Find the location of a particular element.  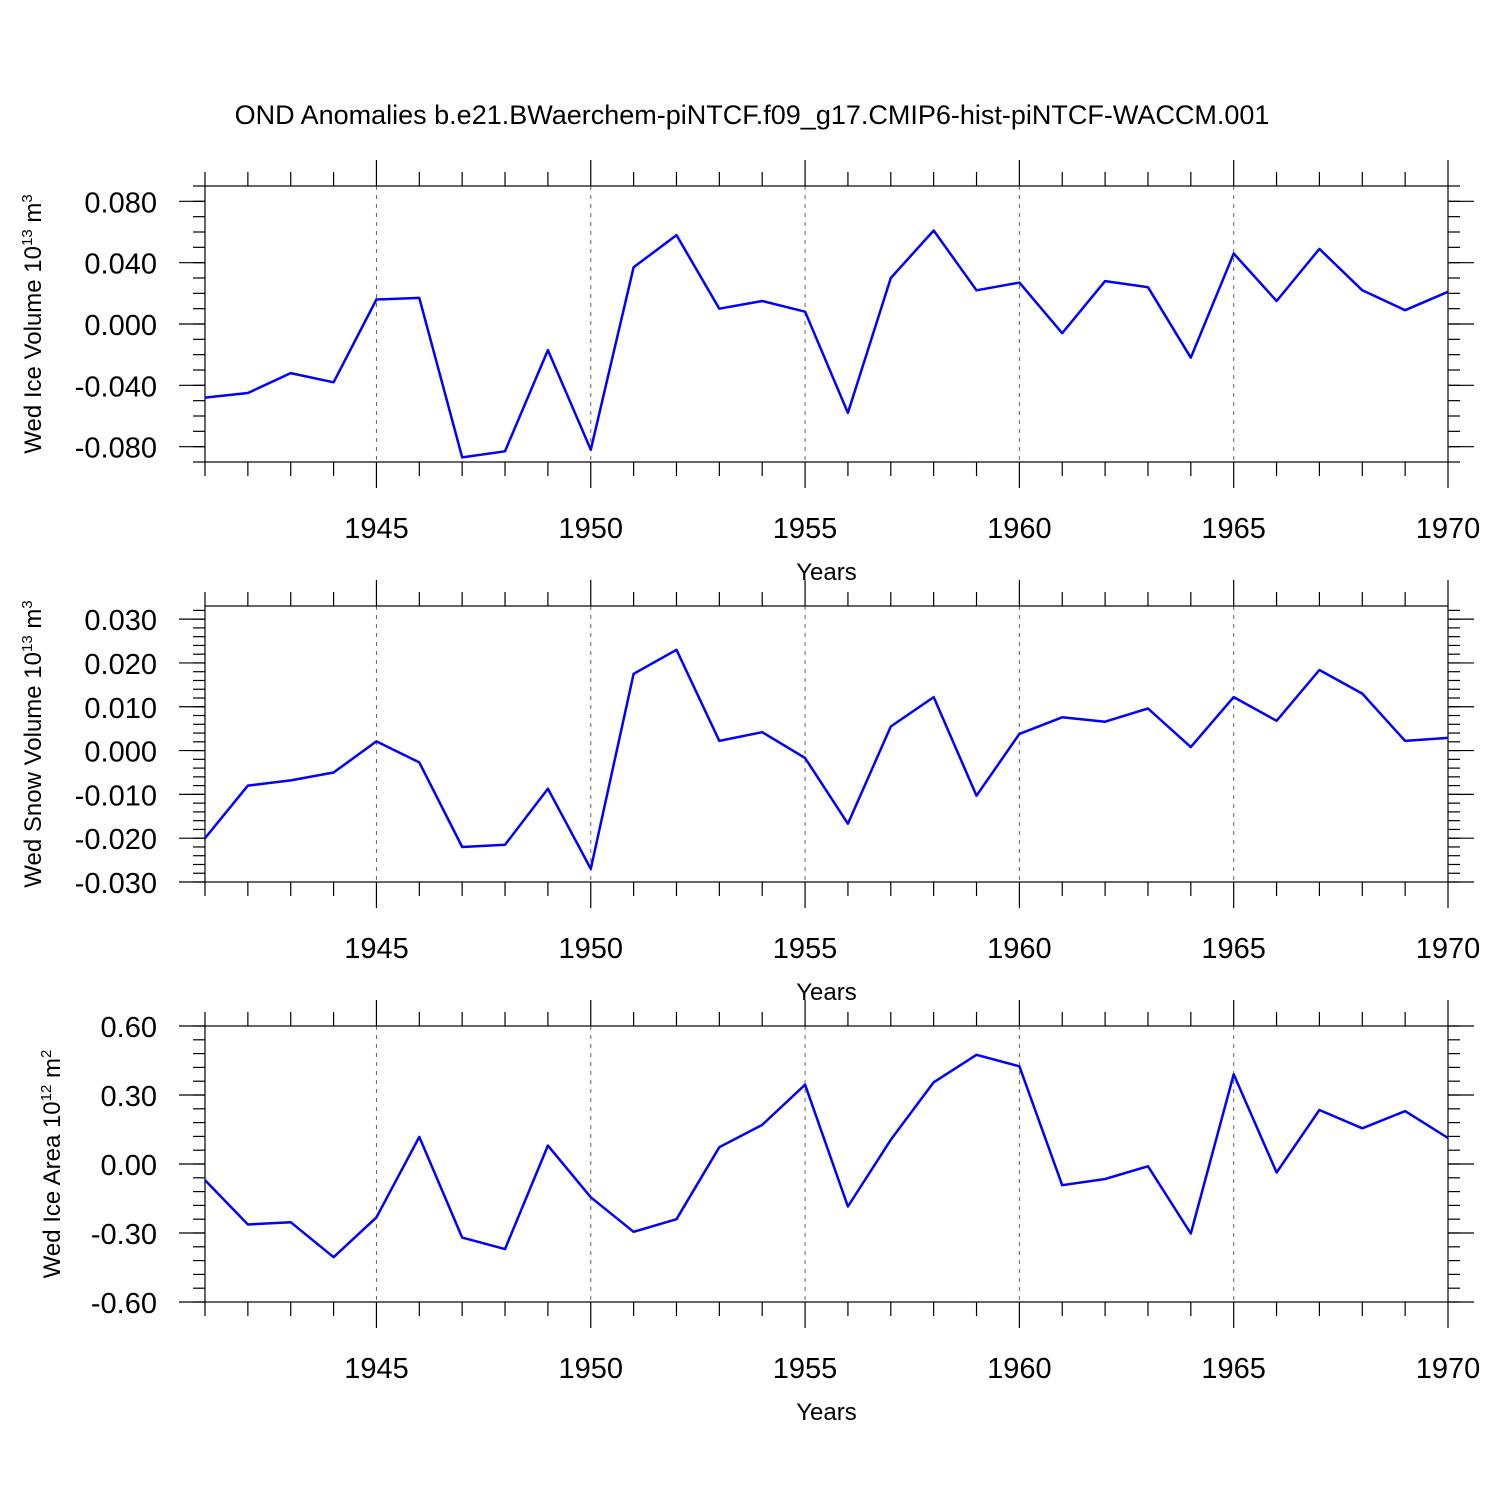

y-tick-label: 0.030 is located at coordinates (120, 621).